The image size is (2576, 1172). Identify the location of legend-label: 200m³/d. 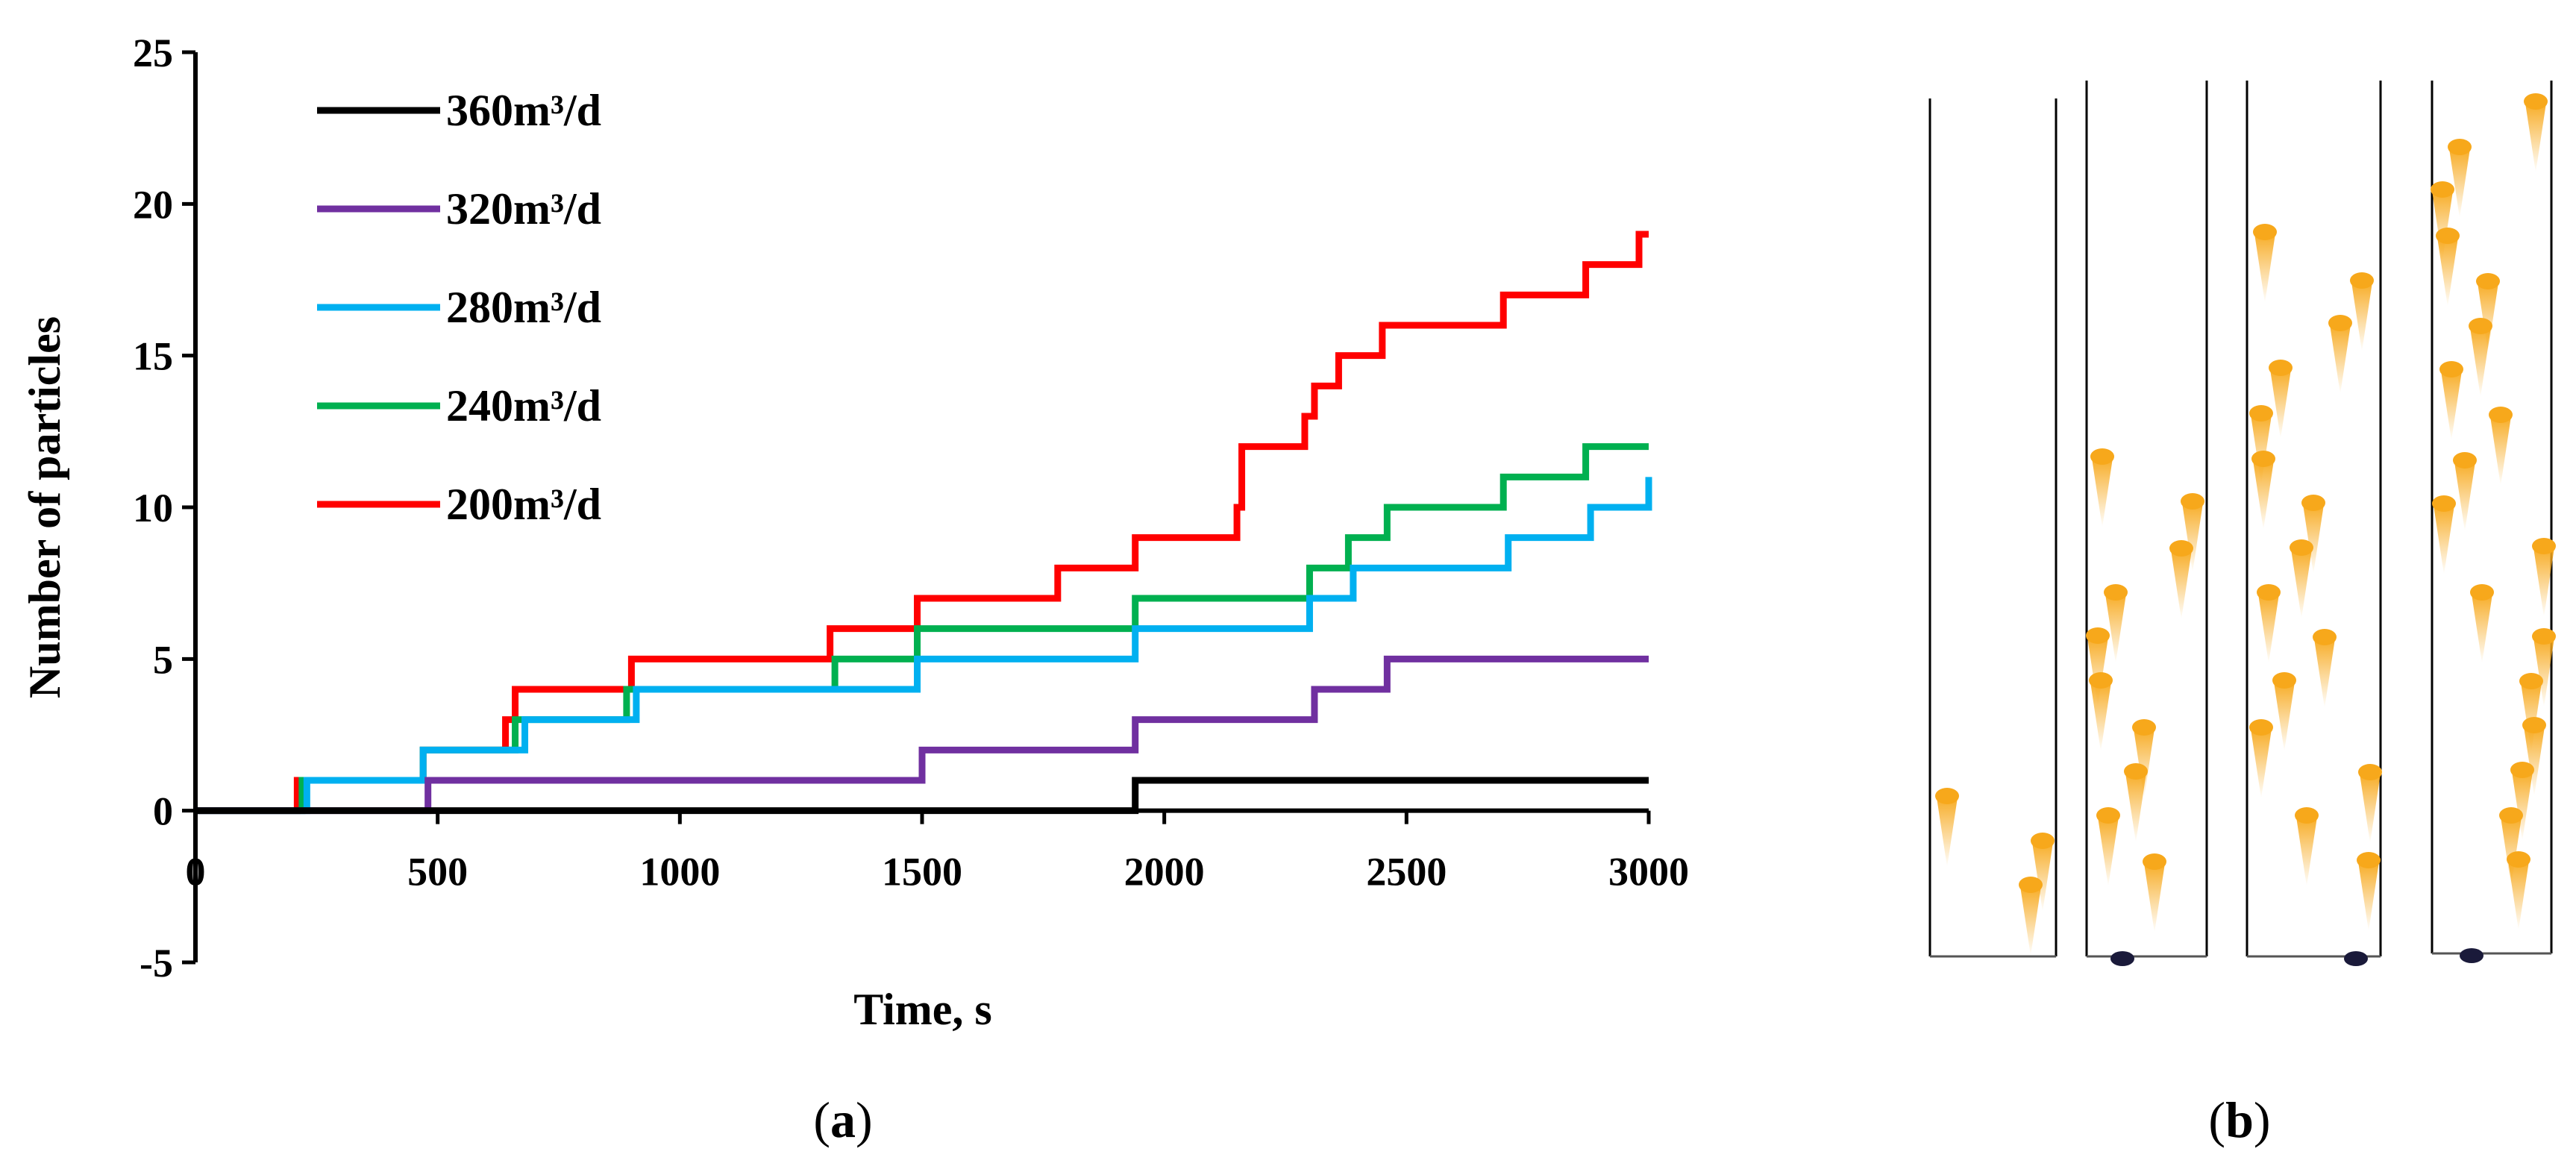
(523, 504).